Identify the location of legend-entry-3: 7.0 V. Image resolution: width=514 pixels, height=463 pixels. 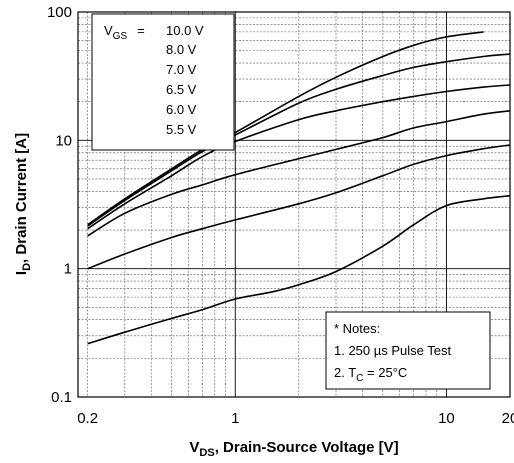
(181, 69).